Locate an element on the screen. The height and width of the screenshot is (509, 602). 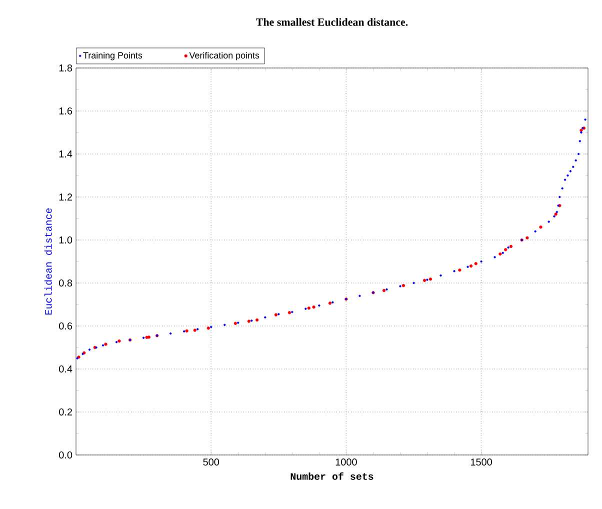
x-tick-label: 500 is located at coordinates (211, 462).